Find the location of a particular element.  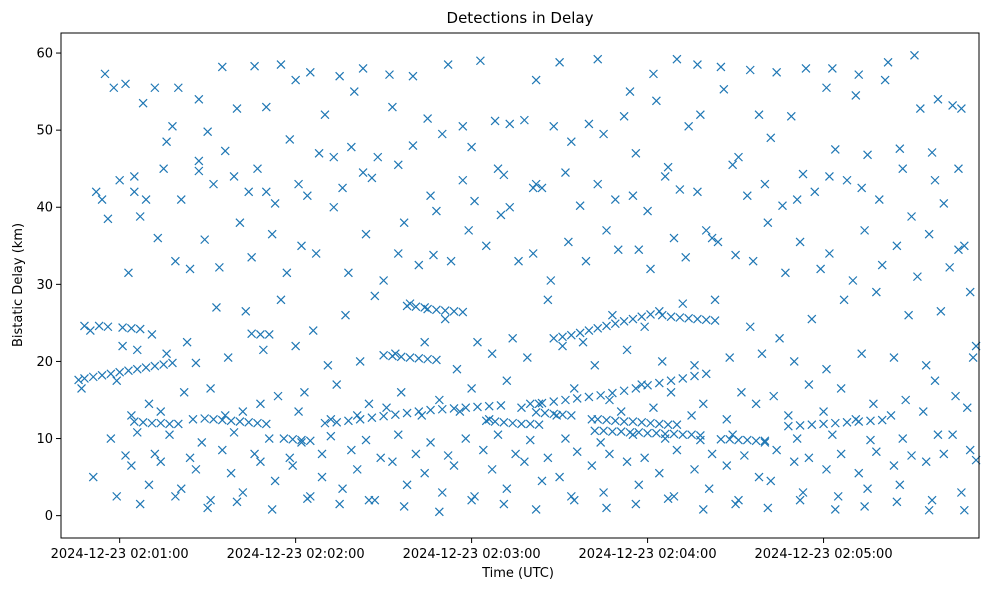

x-axis-label: Time (UTC) is located at coordinates (517, 573).